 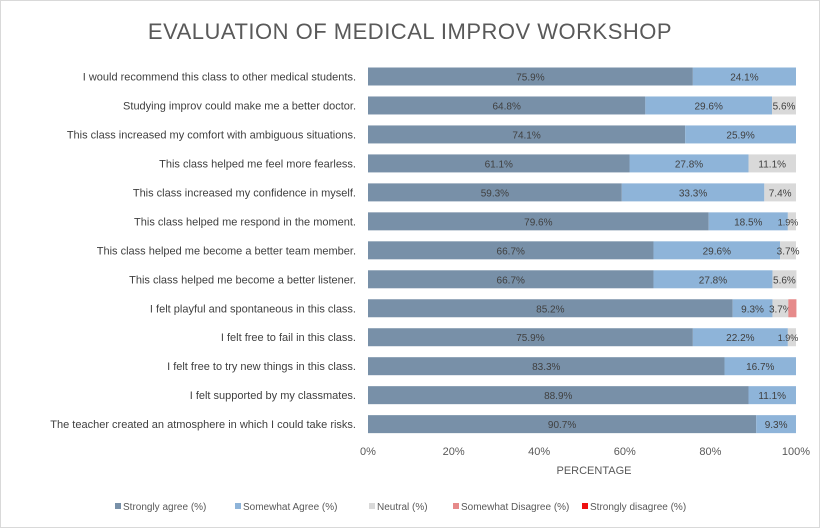 I want to click on x-tick-label: 0%, so click(x=368, y=452).